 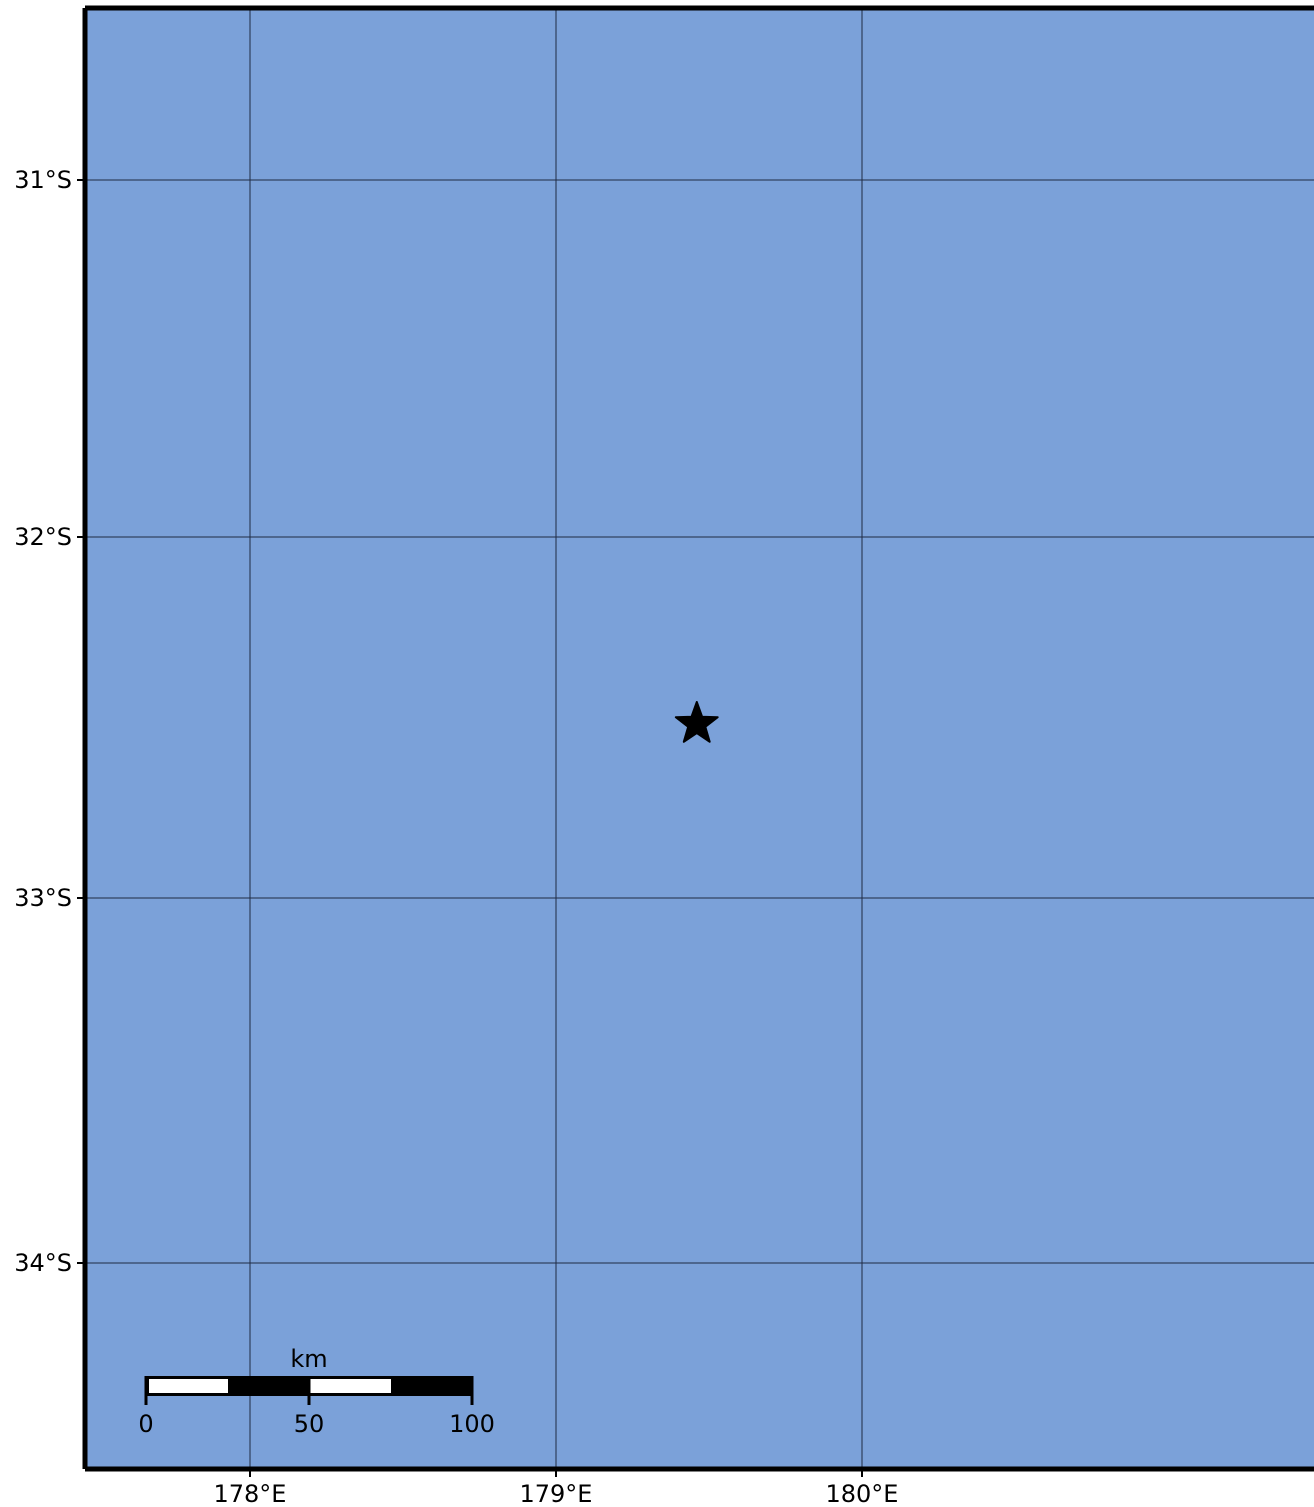 I want to click on latitude-label: 33°S, so click(x=43, y=898).